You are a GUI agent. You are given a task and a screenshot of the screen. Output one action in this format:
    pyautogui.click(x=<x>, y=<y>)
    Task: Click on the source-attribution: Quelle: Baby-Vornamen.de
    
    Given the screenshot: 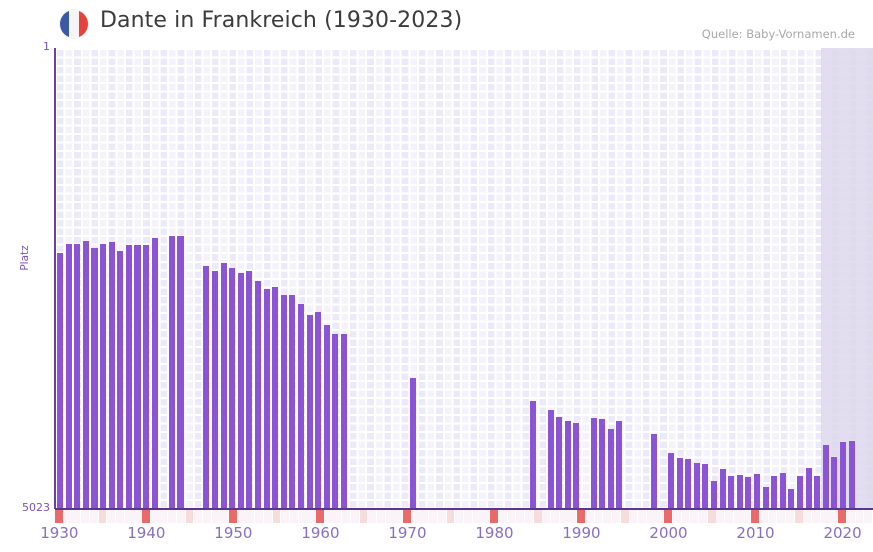 What is the action you would take?
    pyautogui.click(x=778, y=34)
    